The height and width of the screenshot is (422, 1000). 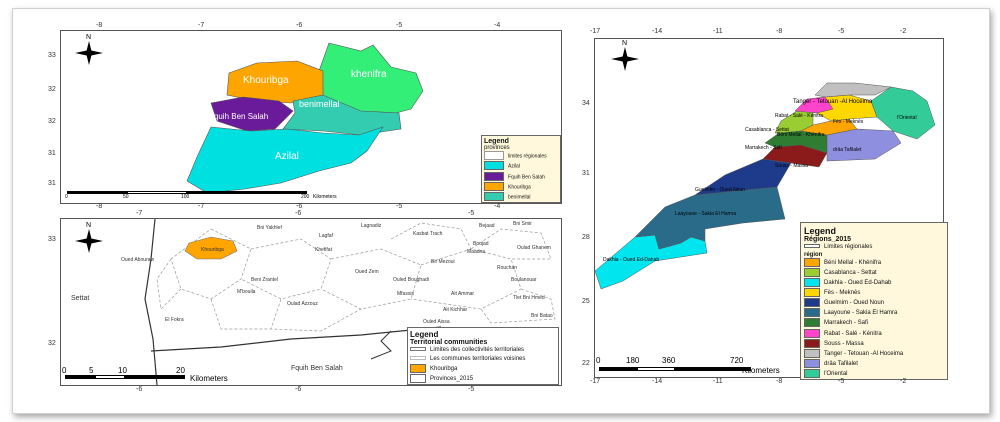 What do you see at coordinates (319, 104) in the screenshot?
I see `benimellal-label: benimellal` at bounding box center [319, 104].